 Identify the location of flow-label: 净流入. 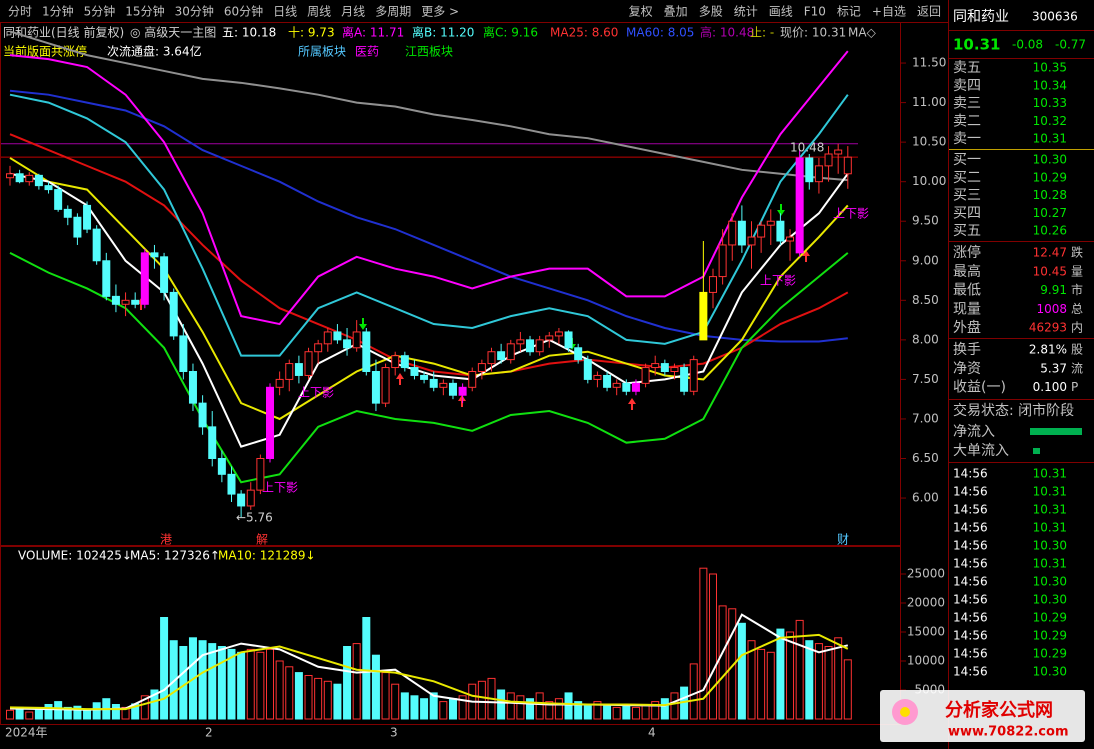
(974, 432).